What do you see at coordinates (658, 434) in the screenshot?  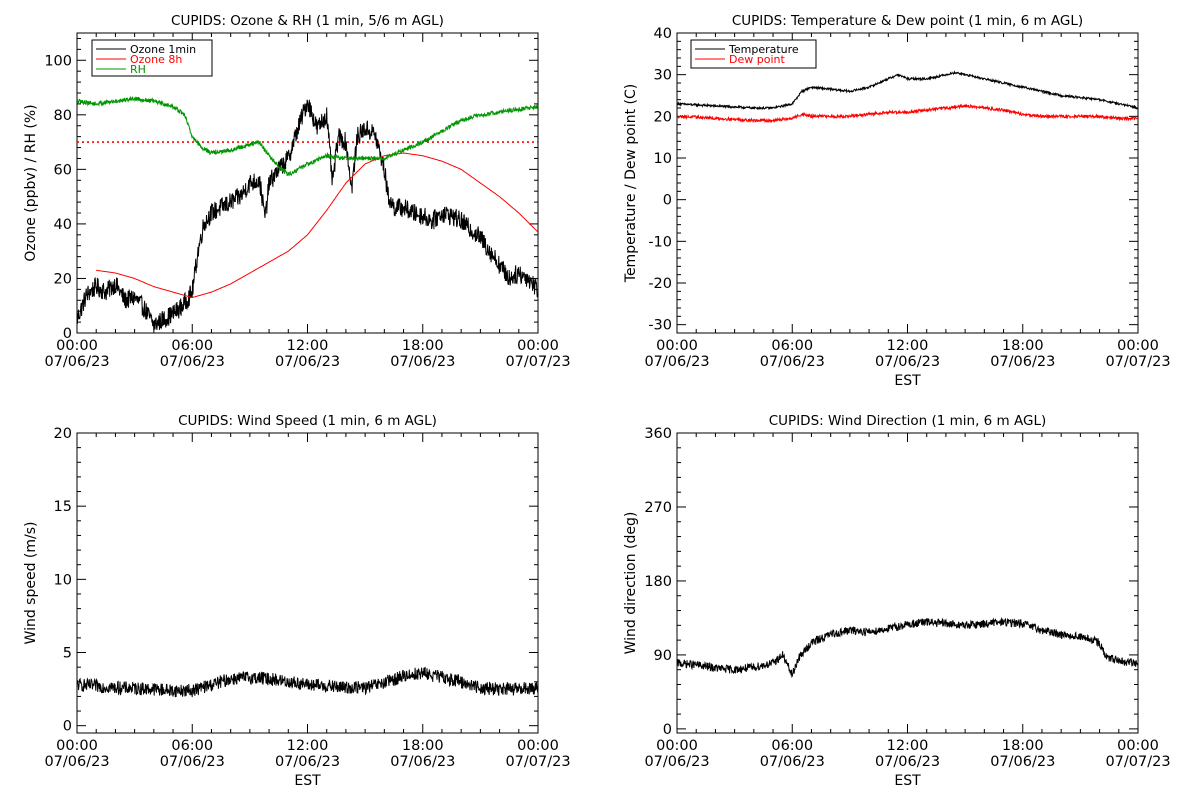 I see `y-tick-label: 360` at bounding box center [658, 434].